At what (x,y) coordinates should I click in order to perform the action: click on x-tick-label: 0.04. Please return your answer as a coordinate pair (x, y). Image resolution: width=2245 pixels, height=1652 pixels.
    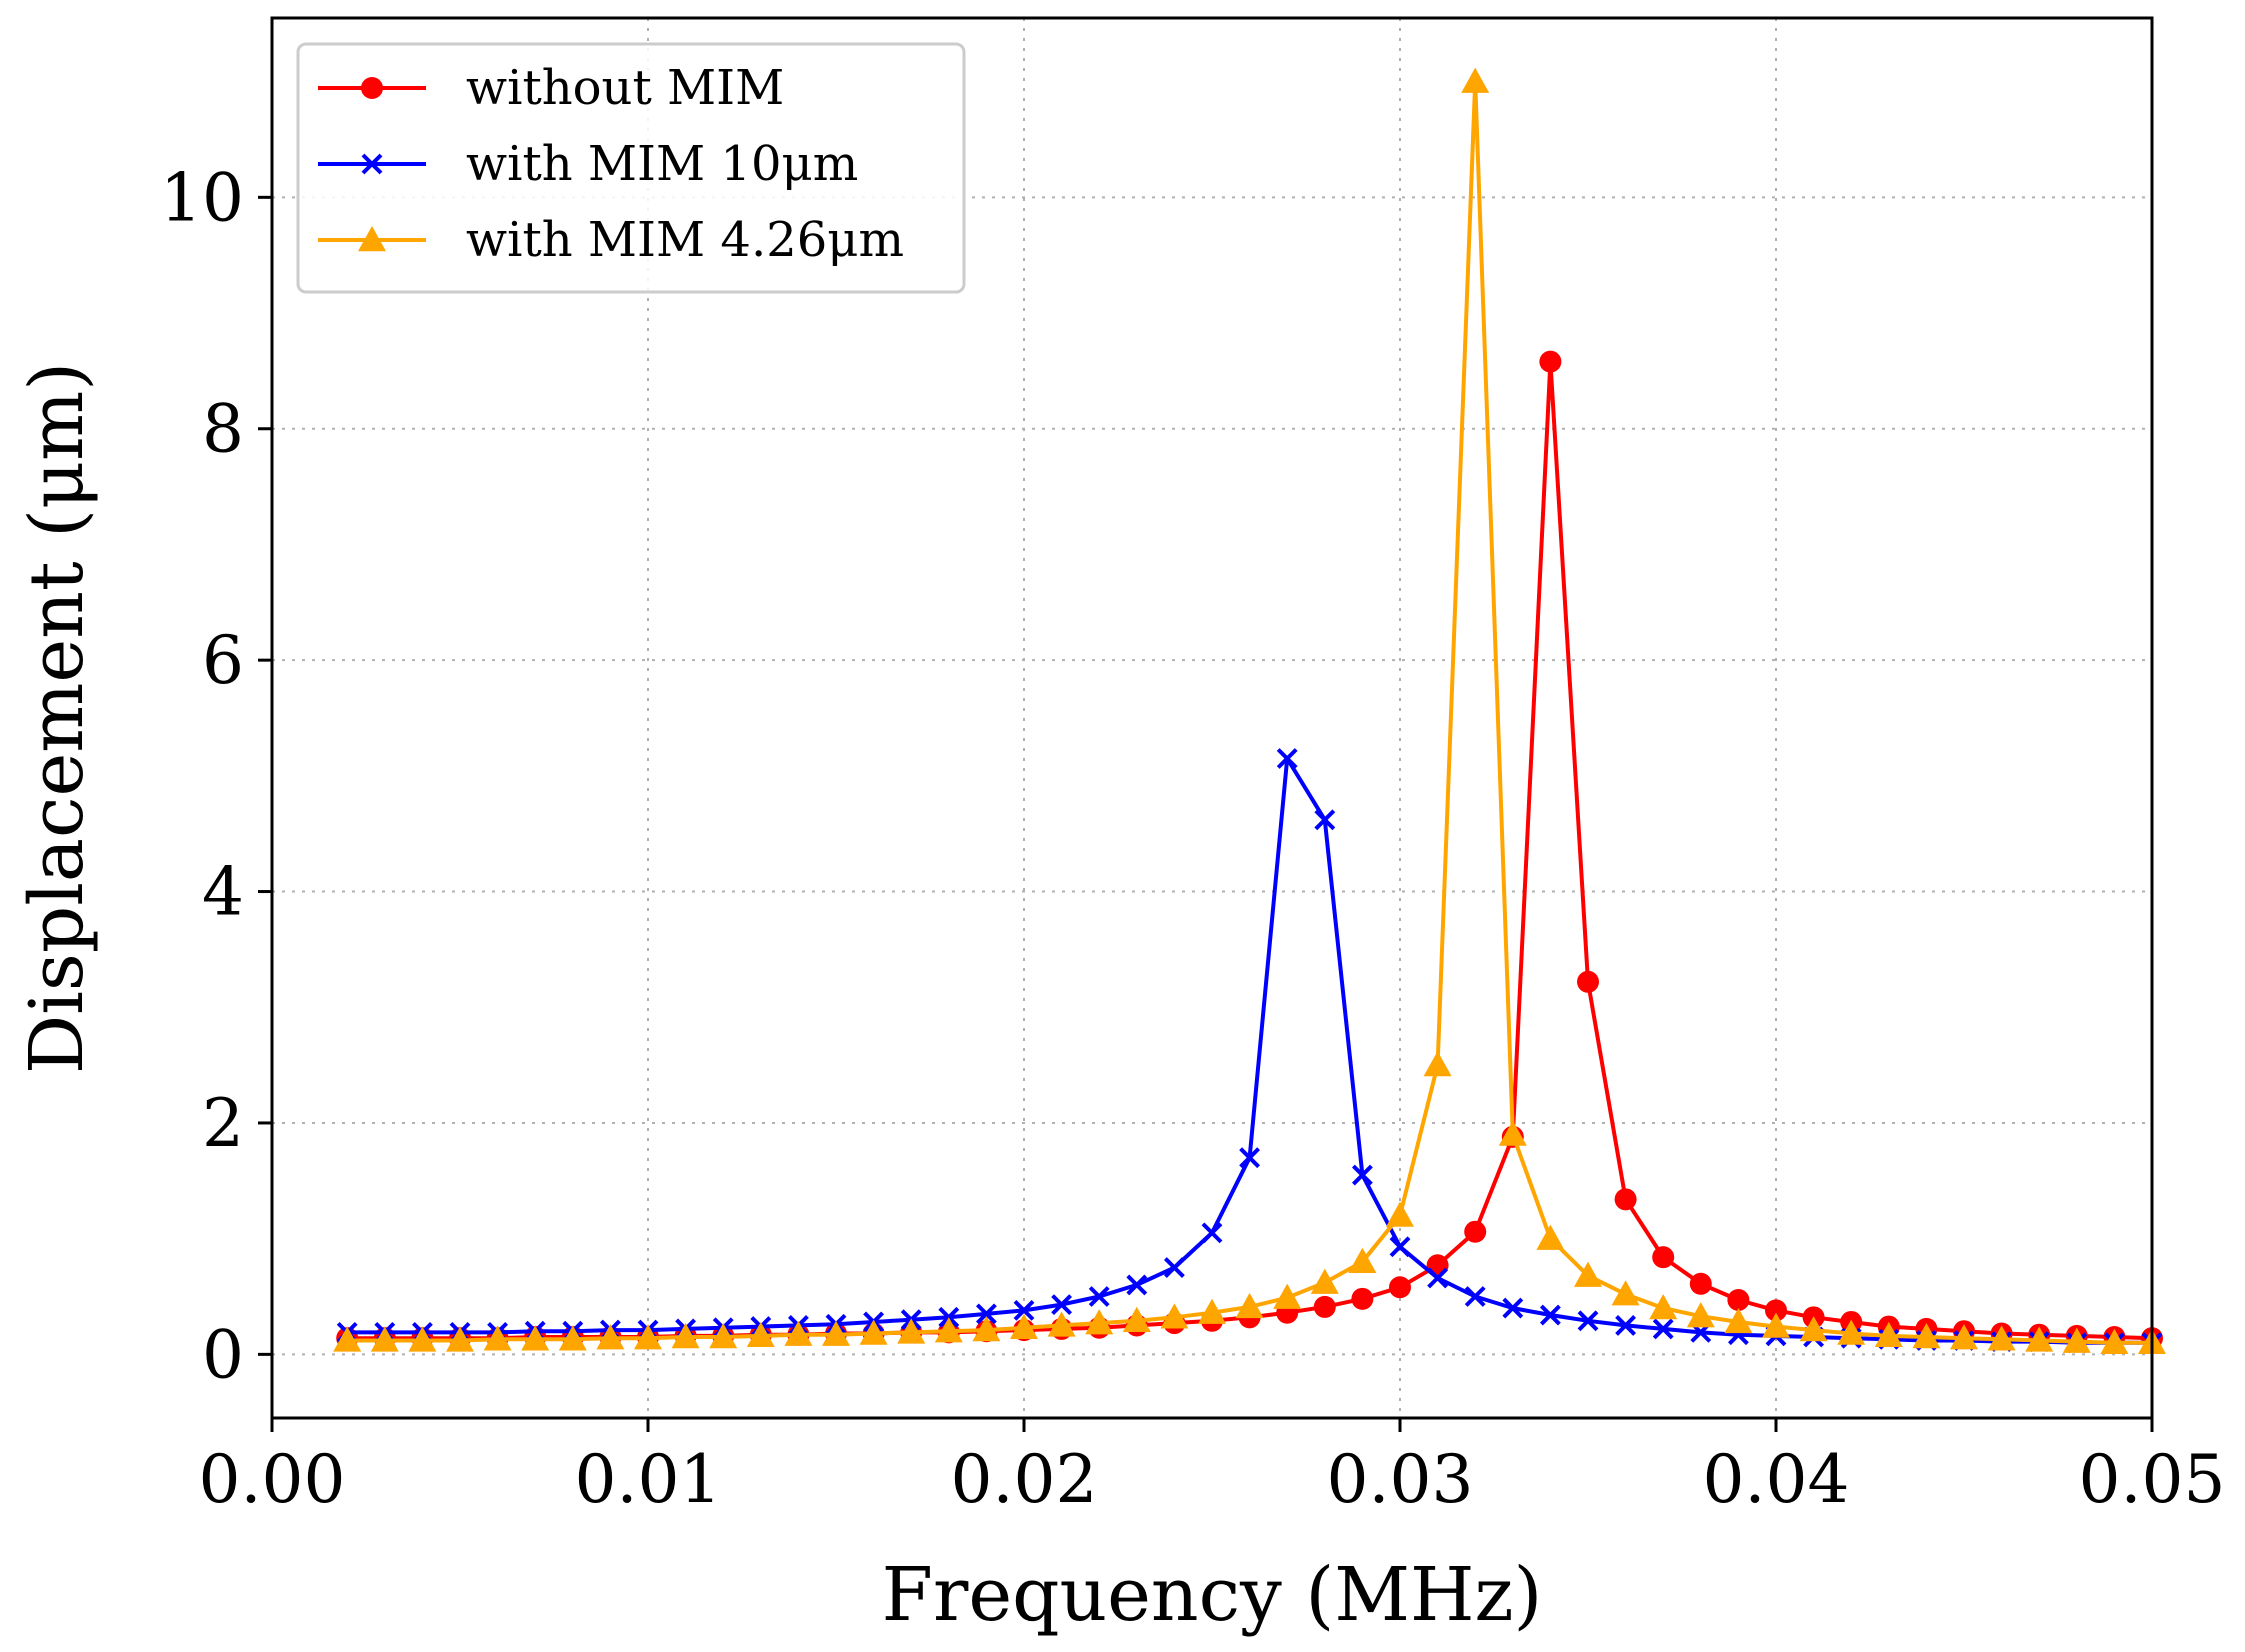
    Looking at the image, I should click on (1776, 1479).